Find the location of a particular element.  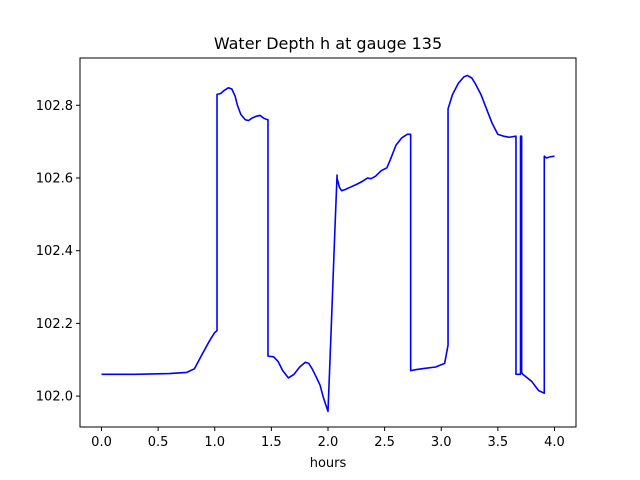

y-tick-label: 102.0 is located at coordinates (54, 397).